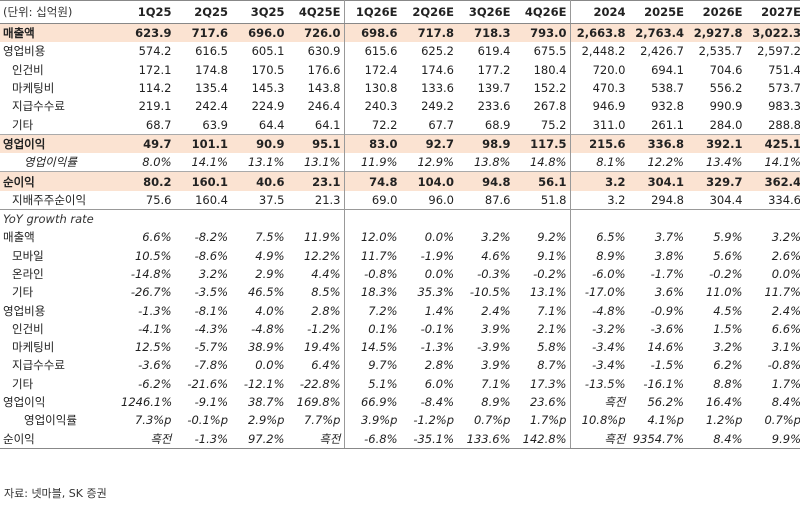  I want to click on cell-value: 11.0%, so click(724, 292).